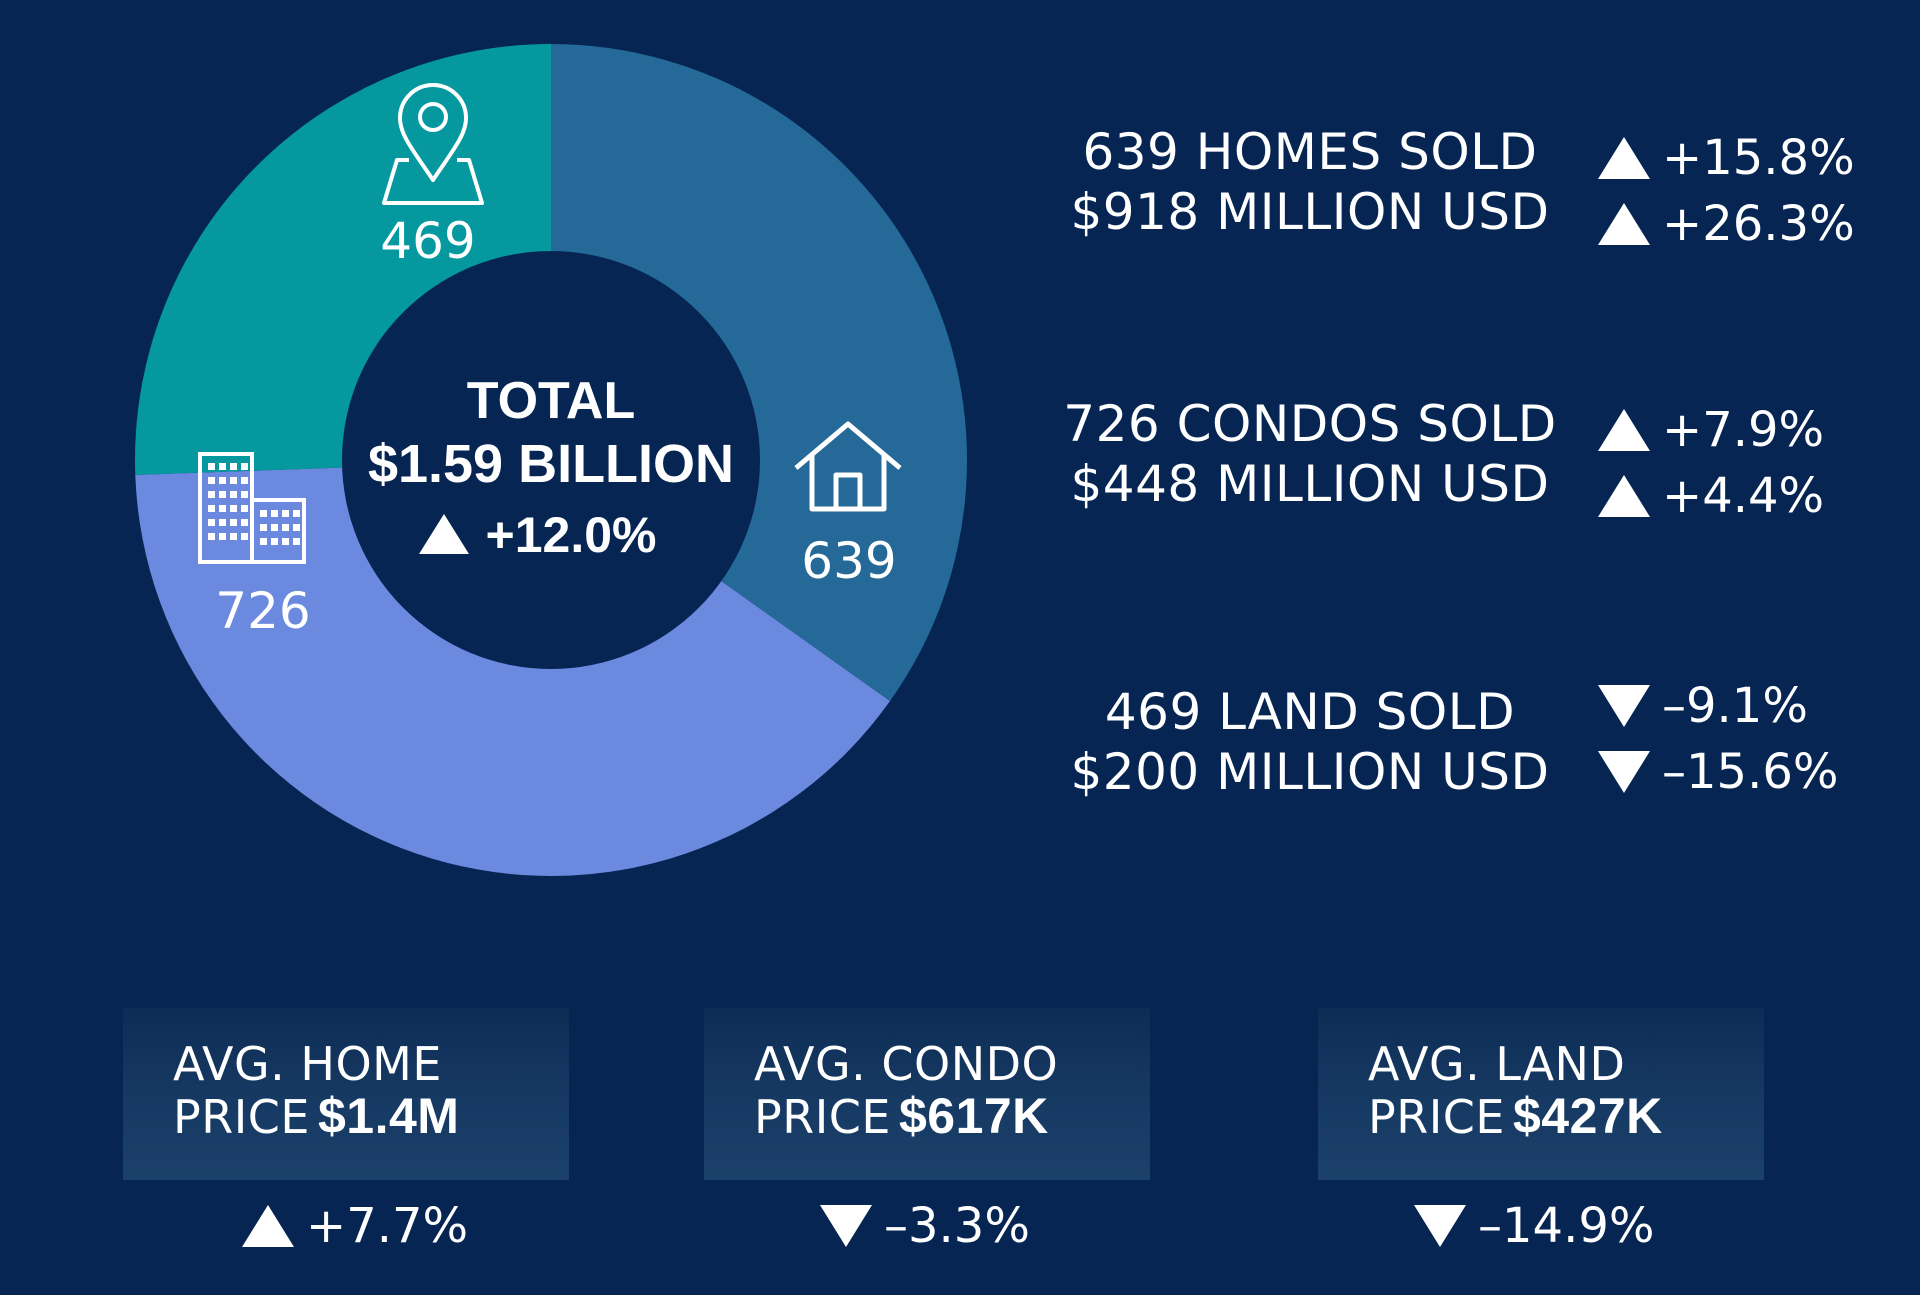  I want to click on homes-volume-row: $918 MILLION USD +26.3%, so click(1460, 217).